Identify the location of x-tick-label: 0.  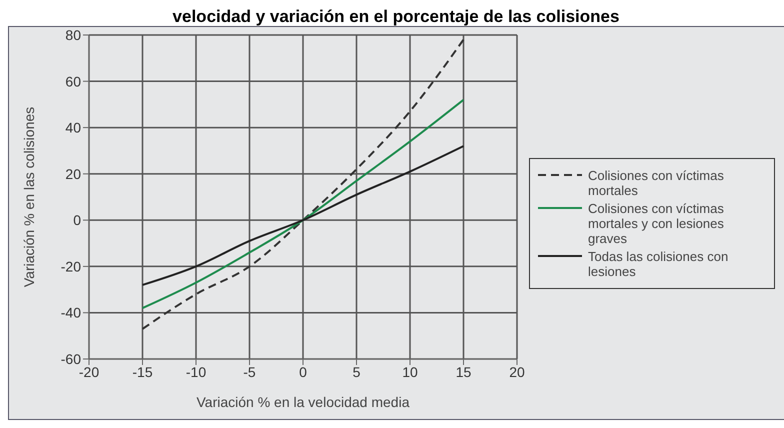
(303, 372).